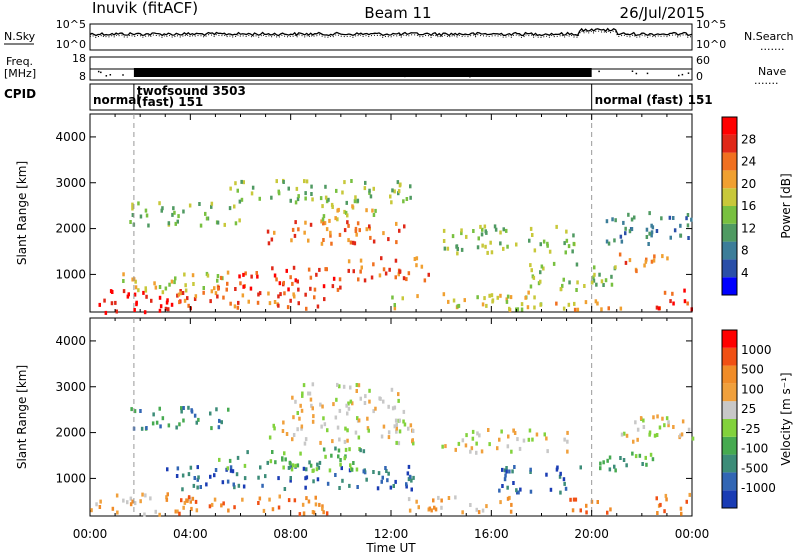  What do you see at coordinates (391, 32) in the screenshot?
I see `nsky-trace` at bounding box center [391, 32].